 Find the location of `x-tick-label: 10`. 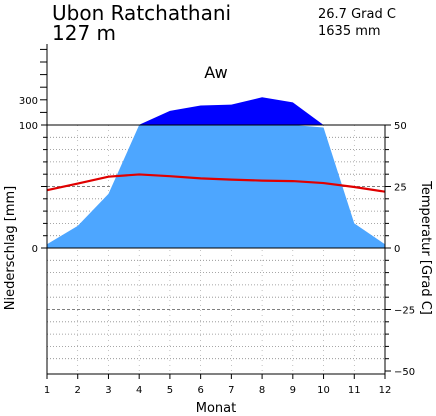

x-tick-label: 10 is located at coordinates (323, 390).